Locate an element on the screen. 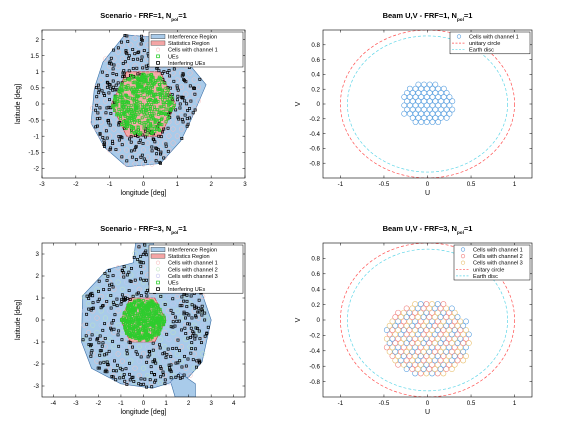 The height and width of the screenshot is (424, 569). y-tick-label: 1 is located at coordinates (38, 72).